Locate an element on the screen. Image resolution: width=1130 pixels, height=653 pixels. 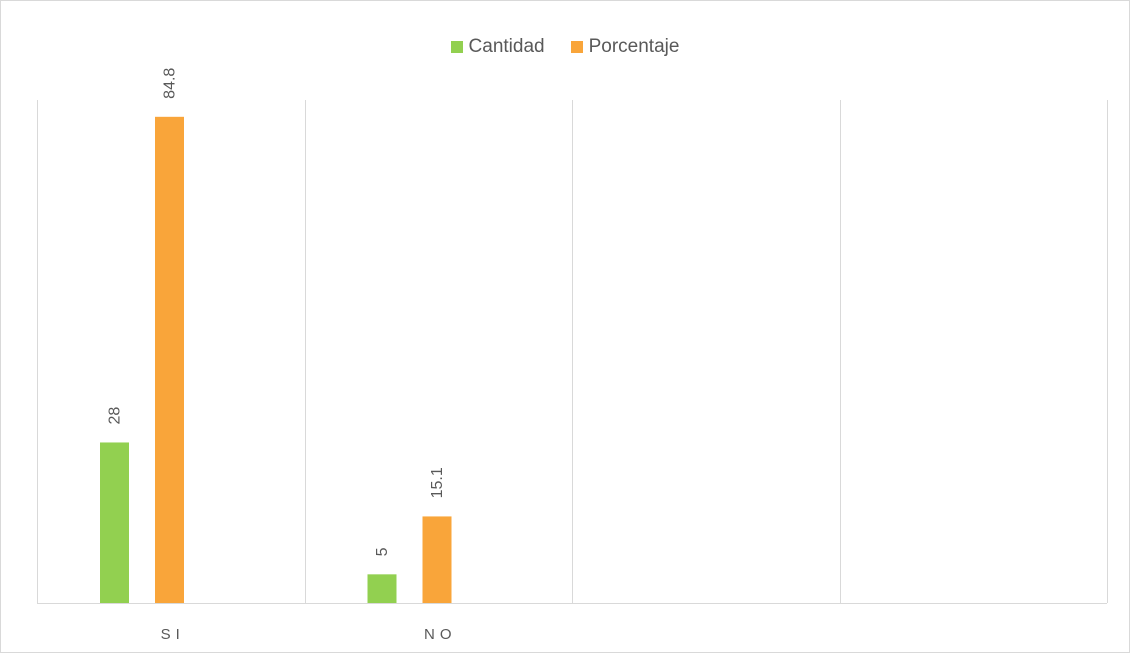
legend-label-porcentaje: Porcentaje is located at coordinates (634, 46).